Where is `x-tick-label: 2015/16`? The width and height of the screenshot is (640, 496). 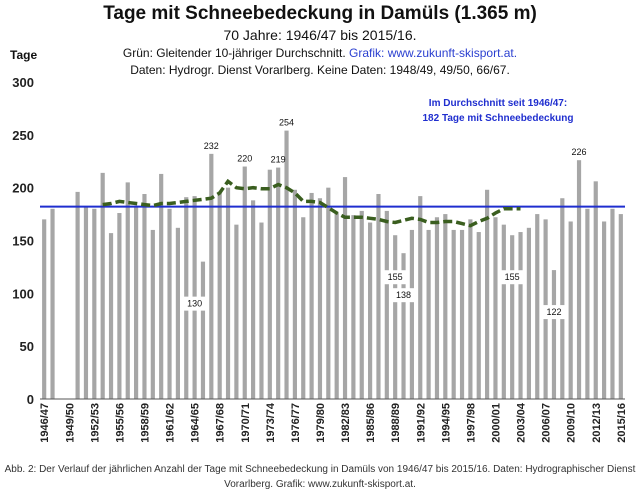
x-tick-label: 2015/16 is located at coordinates (622, 423).